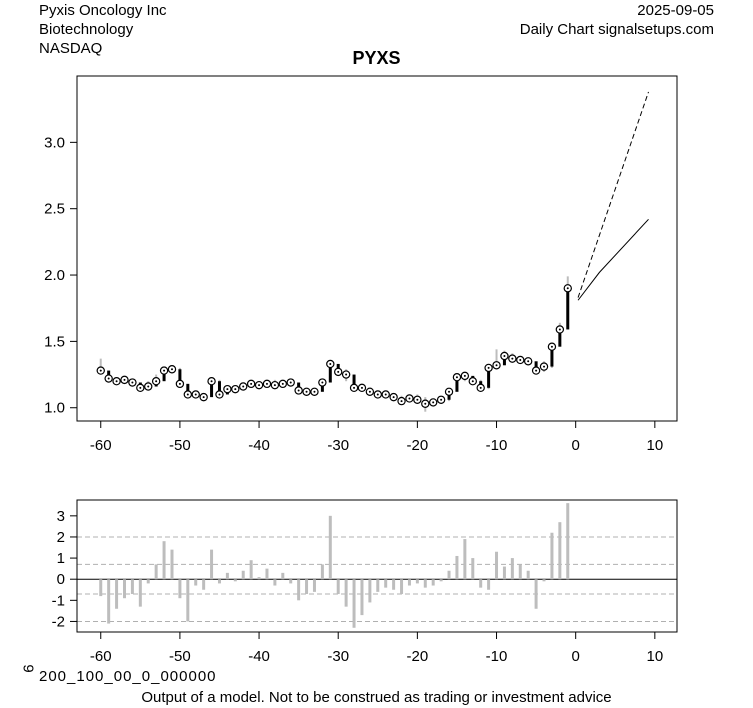  I want to click on sector-label: Biotechnology, so click(86, 29).